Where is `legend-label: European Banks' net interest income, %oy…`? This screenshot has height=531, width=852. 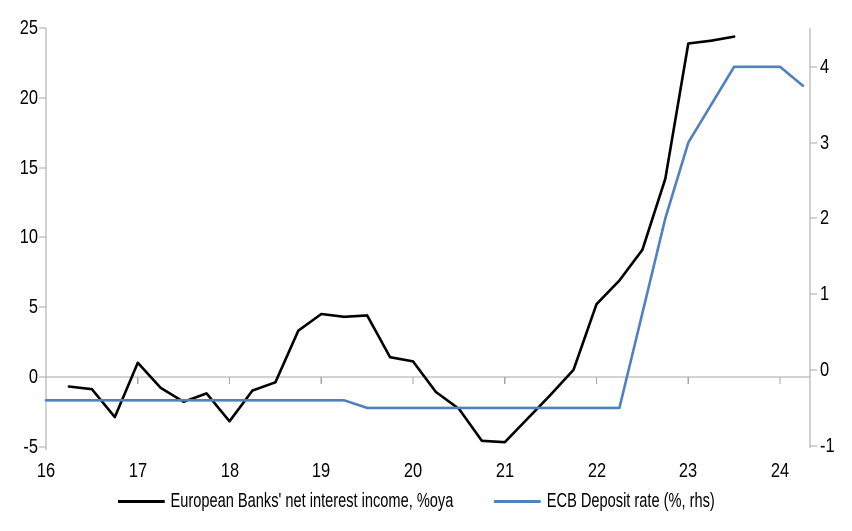 legend-label: European Banks' net interest income, %oy… is located at coordinates (312, 501).